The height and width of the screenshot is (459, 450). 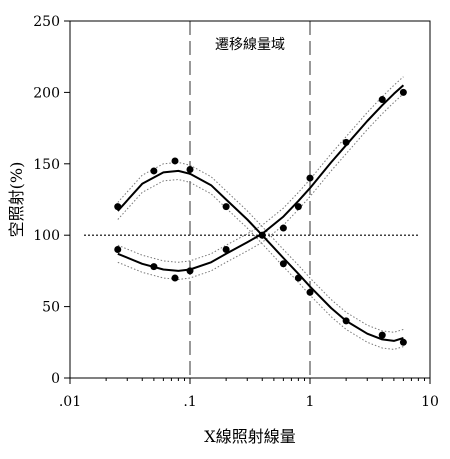 What do you see at coordinates (430, 402) in the screenshot?
I see `x-tick-label: 10` at bounding box center [430, 402].